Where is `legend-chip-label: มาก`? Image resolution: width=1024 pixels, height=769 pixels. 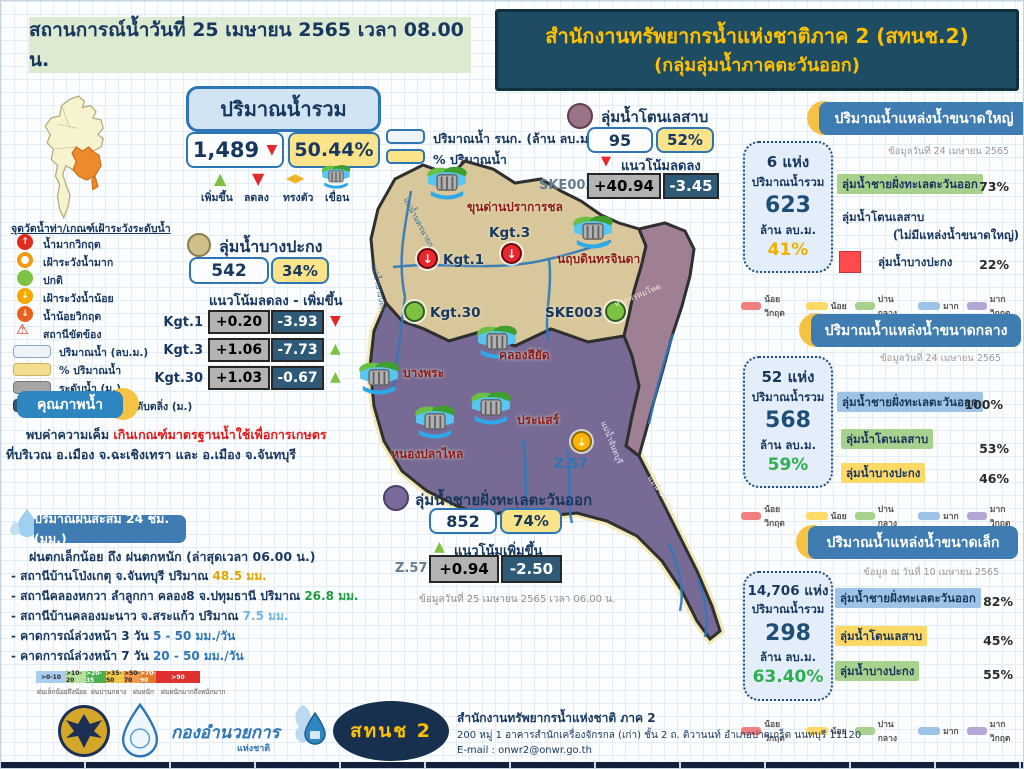 legend-chip-label: มาก is located at coordinates (951, 307).